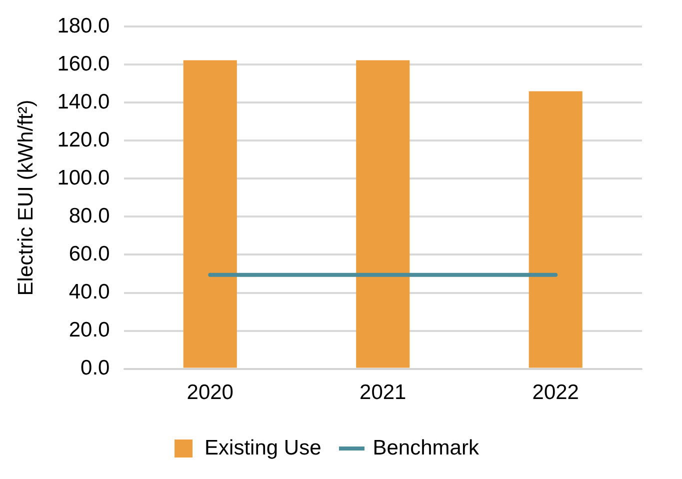  I want to click on y-tick-label: 100.0, so click(83, 178).